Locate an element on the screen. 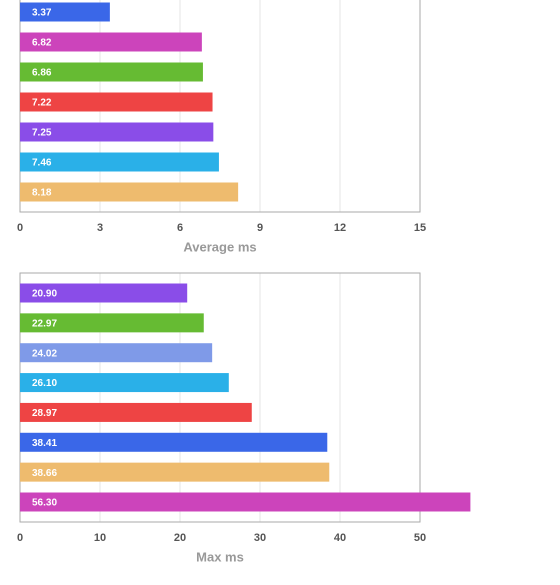 The width and height of the screenshot is (560, 585). value-label: 56.30 is located at coordinates (44, 503).